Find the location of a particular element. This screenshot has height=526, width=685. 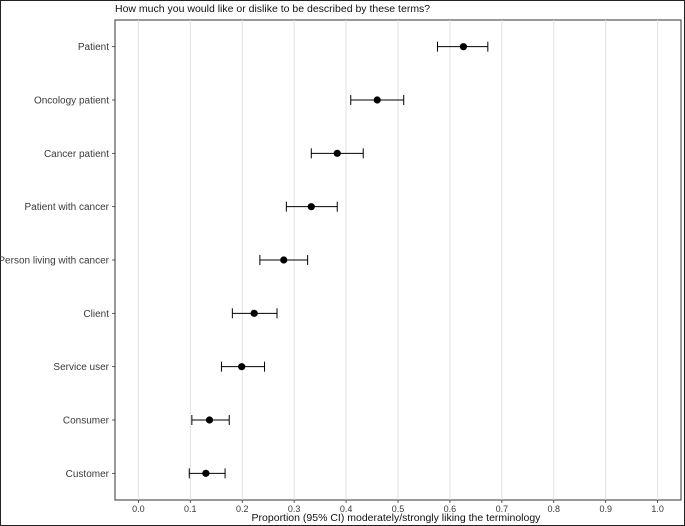

category-label-1: Oncology patient is located at coordinates (71, 101).